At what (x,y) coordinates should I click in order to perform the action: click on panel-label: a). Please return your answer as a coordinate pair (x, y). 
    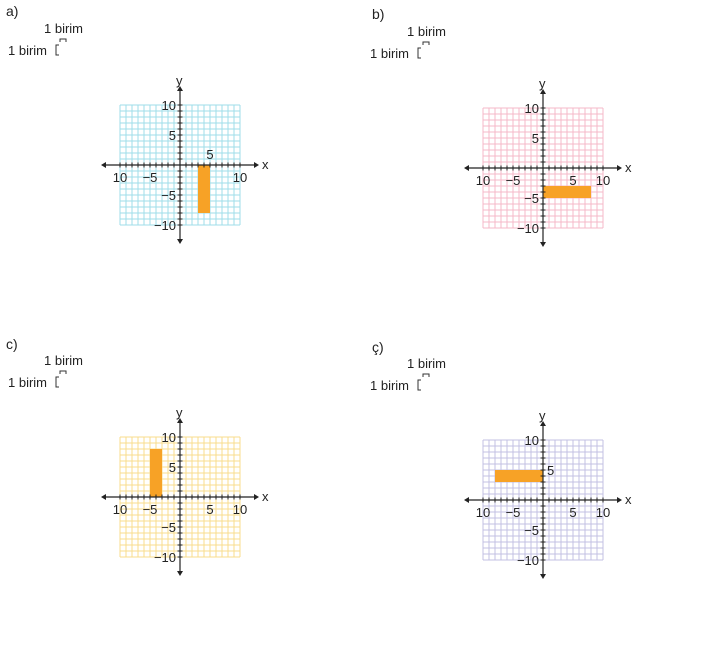
    Looking at the image, I should click on (12, 11).